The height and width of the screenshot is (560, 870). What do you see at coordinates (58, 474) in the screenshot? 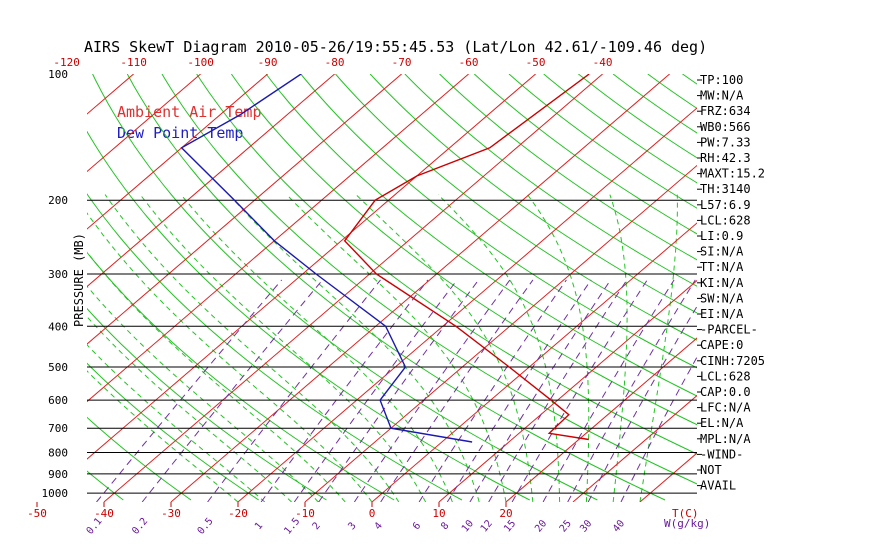
I see `pressure-tick-label: 900` at bounding box center [58, 474].